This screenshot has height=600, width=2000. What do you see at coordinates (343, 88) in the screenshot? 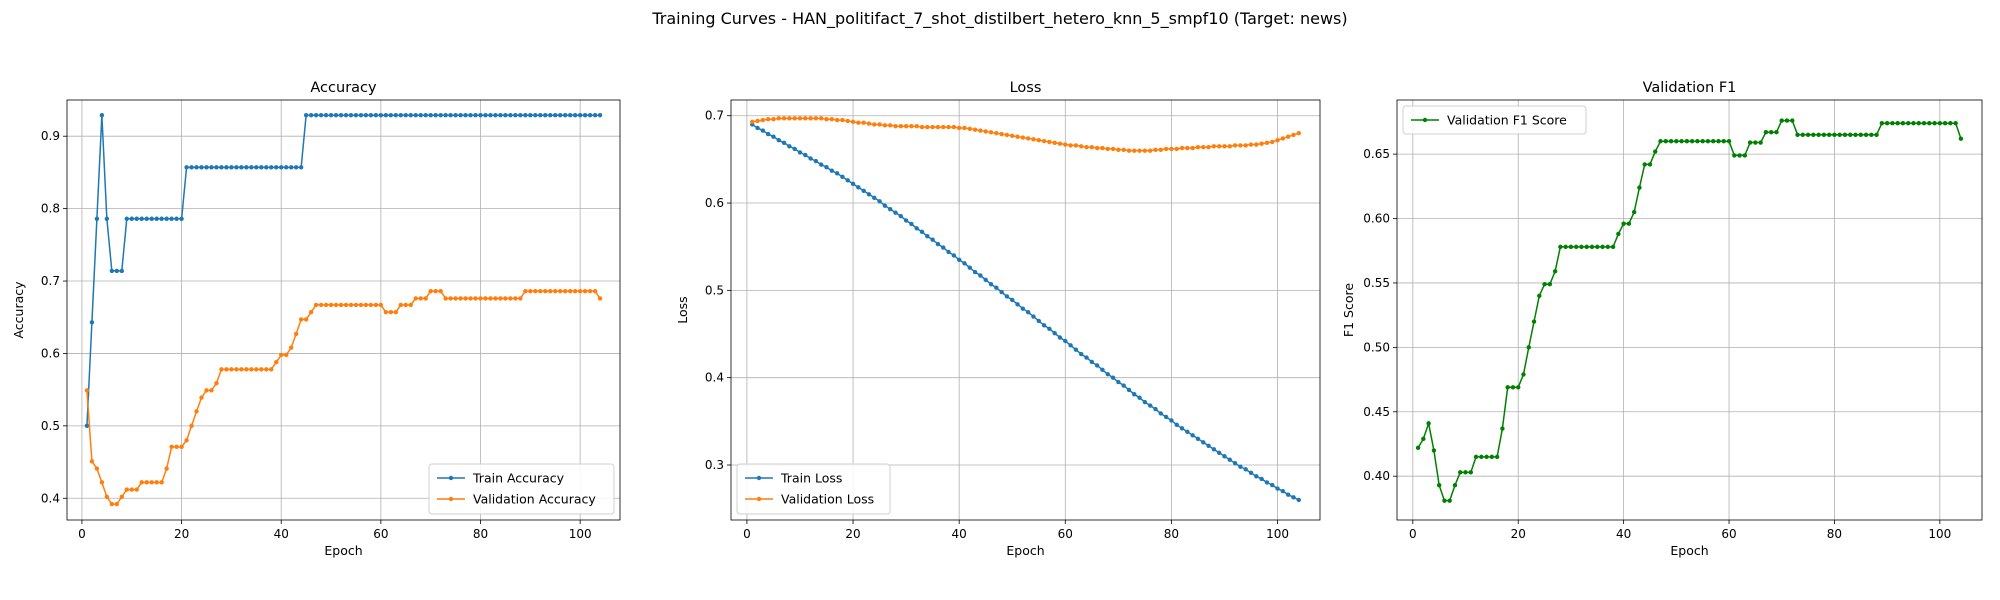
I see `chart-title: Accuracy` at bounding box center [343, 88].